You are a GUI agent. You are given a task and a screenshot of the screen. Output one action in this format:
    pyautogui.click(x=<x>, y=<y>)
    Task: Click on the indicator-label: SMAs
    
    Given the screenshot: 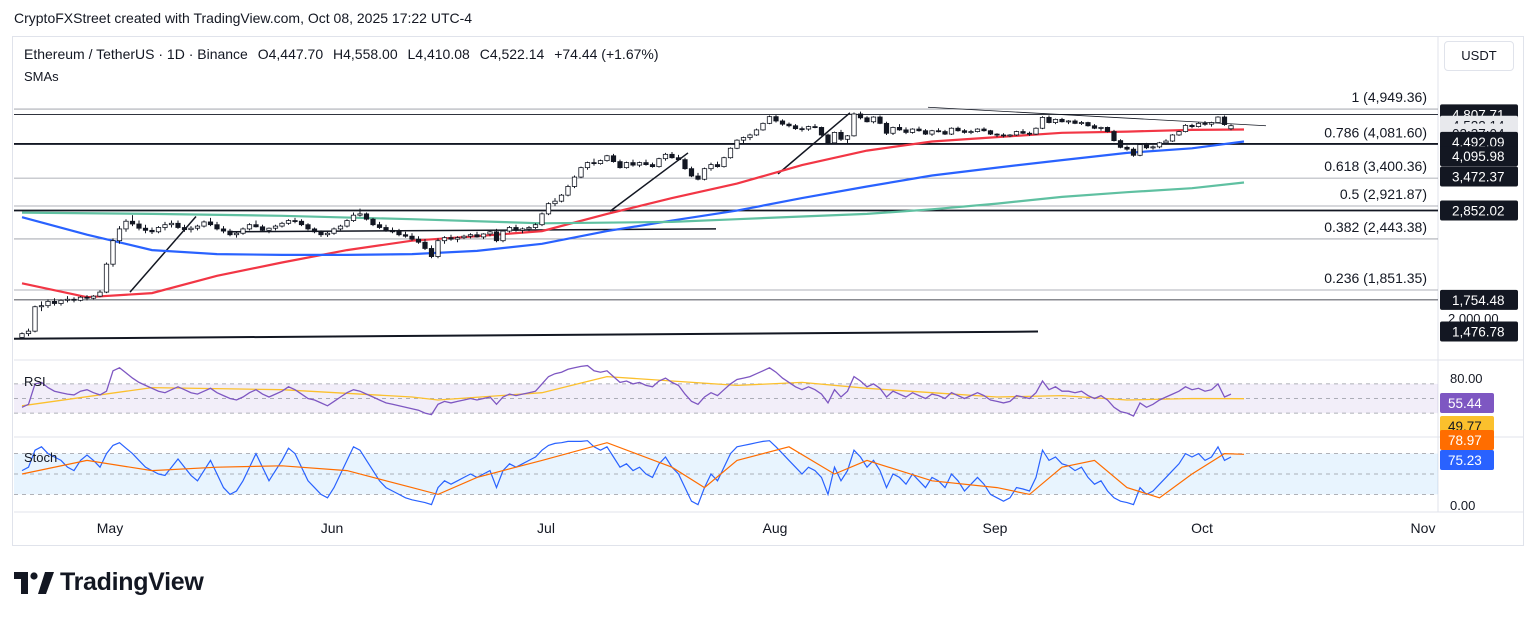 What is the action you would take?
    pyautogui.click(x=41, y=76)
    